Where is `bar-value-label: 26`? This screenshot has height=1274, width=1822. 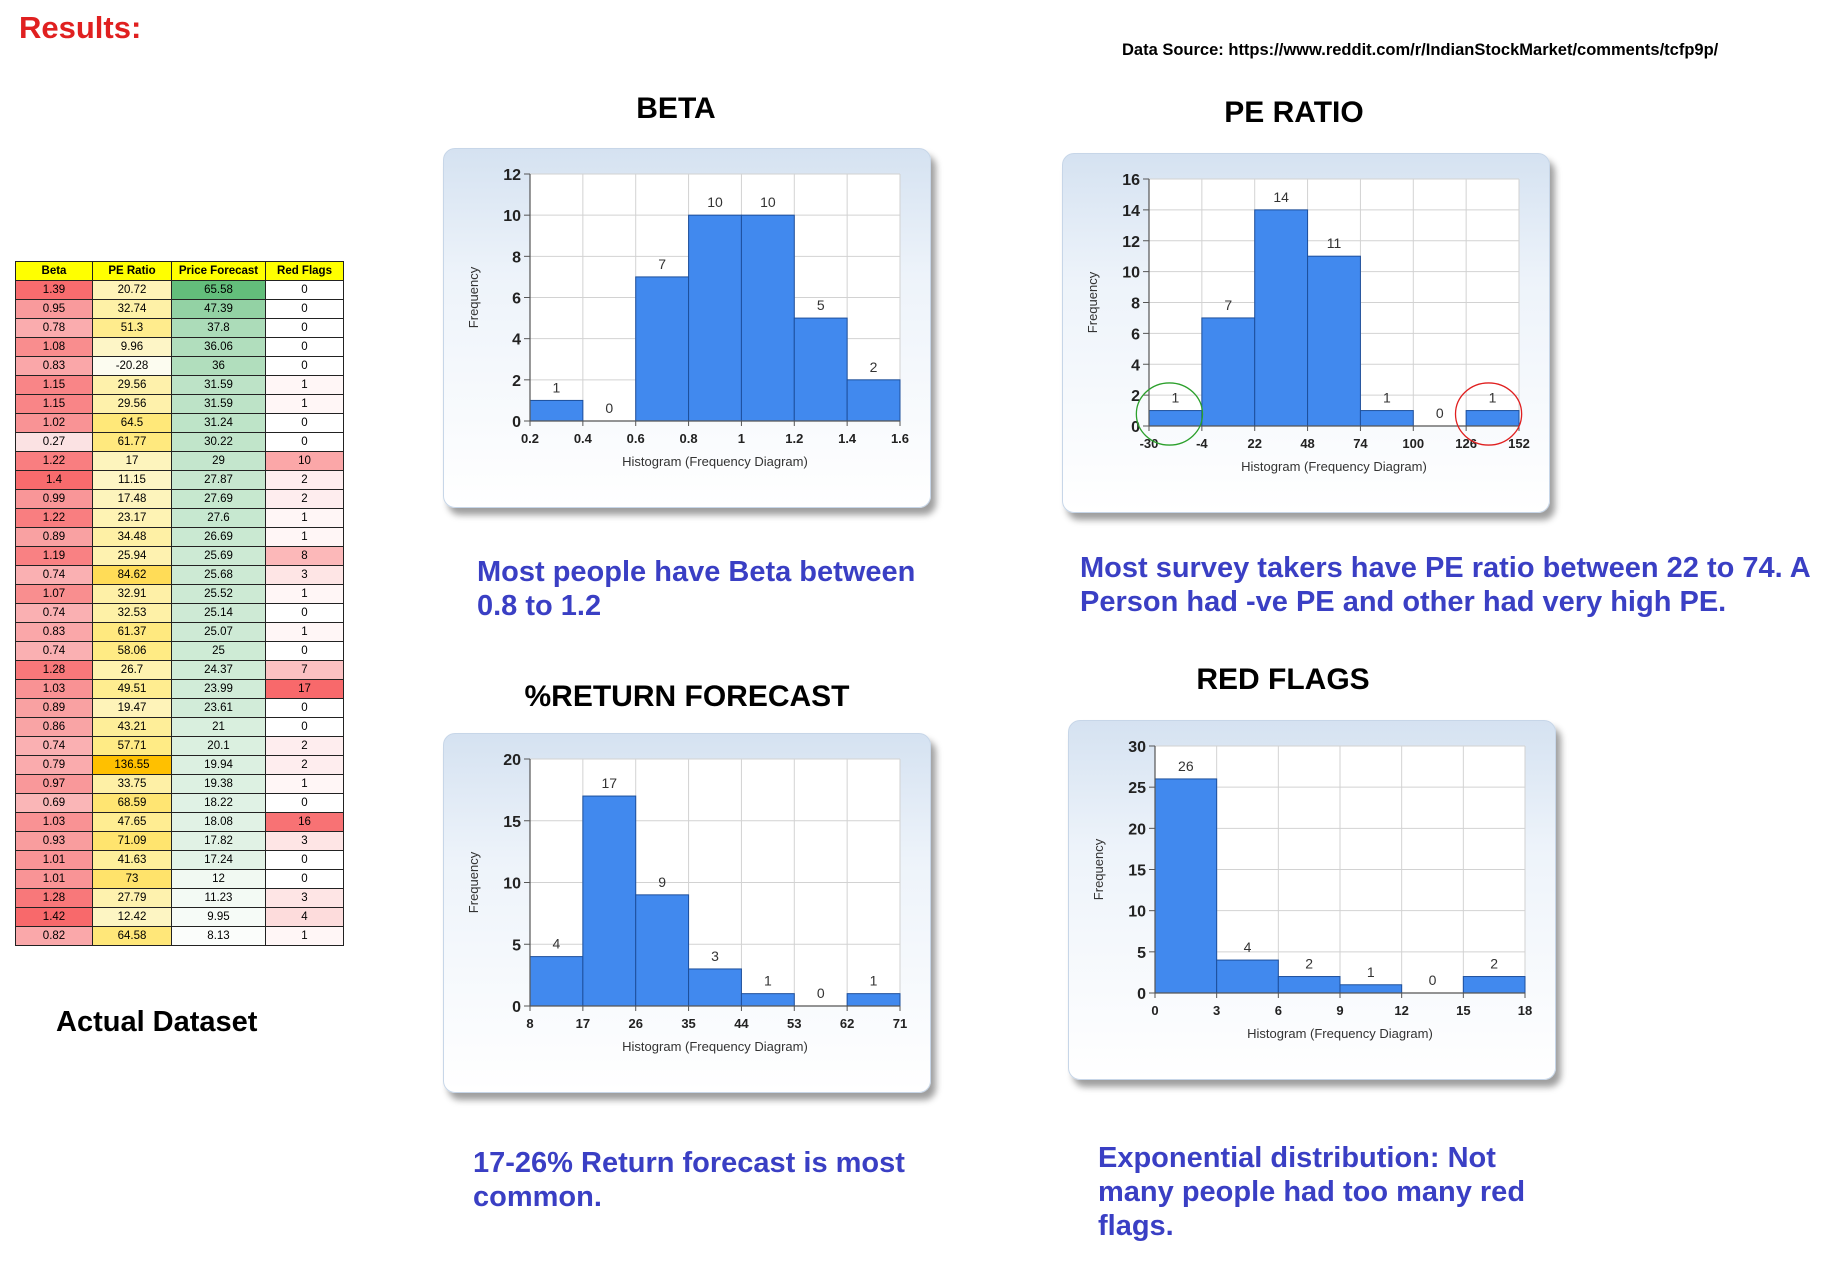 bar-value-label: 26 is located at coordinates (1186, 766).